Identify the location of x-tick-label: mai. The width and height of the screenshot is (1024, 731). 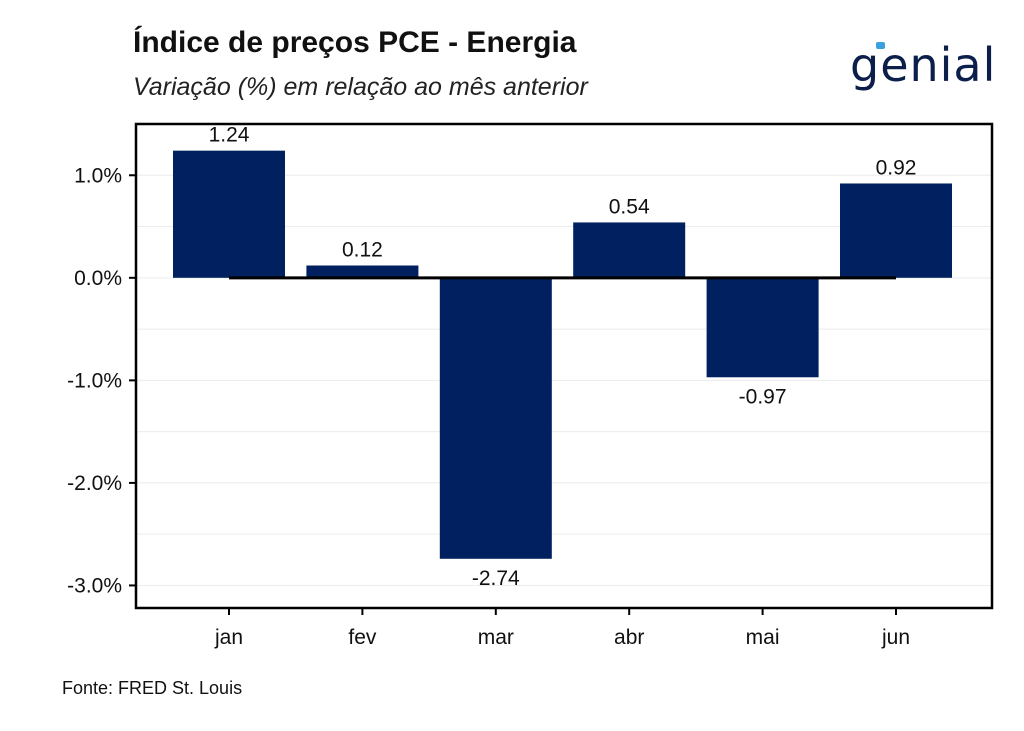
(763, 637).